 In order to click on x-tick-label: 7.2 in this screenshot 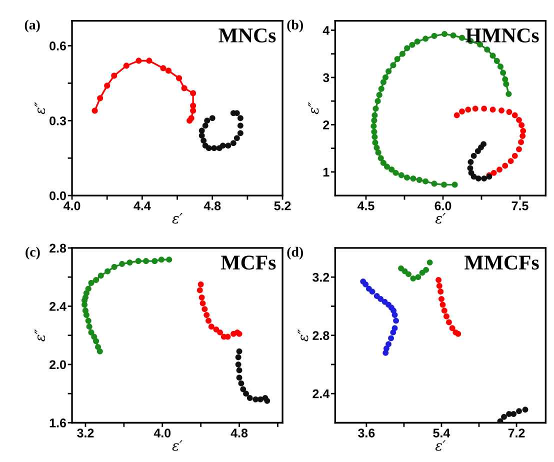, I will do `click(516, 433)`.